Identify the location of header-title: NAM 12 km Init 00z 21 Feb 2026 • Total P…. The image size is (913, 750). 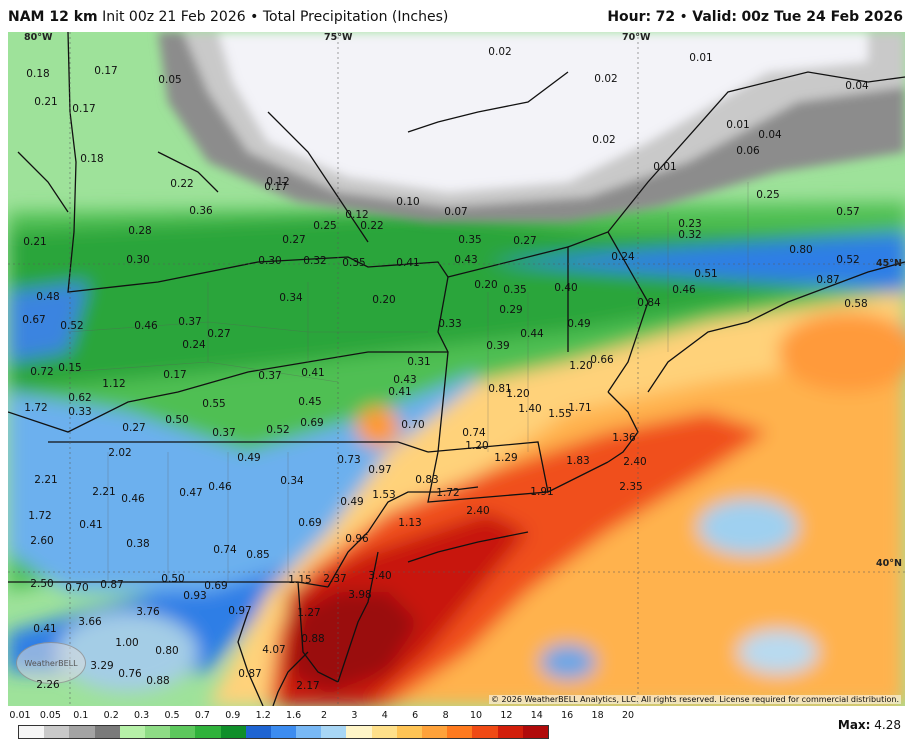
(228, 17).